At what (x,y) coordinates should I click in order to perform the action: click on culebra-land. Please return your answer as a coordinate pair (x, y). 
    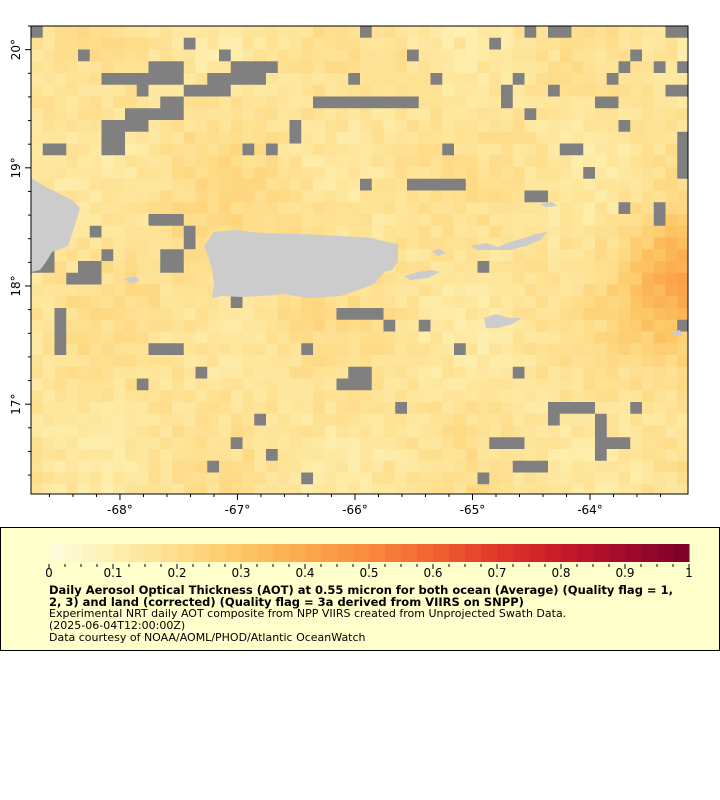
    Looking at the image, I should click on (439, 252).